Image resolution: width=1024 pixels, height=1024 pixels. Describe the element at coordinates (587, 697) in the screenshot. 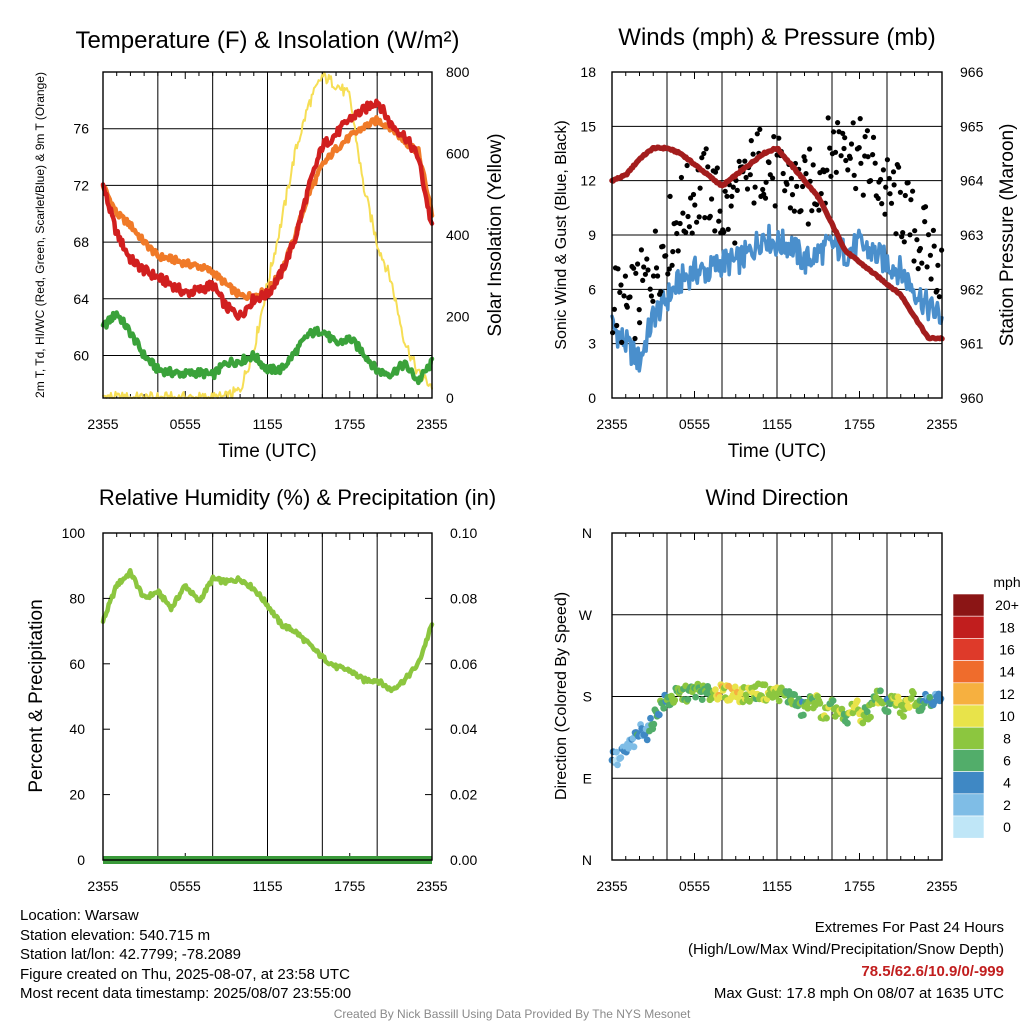

I see `y-tick-label: S` at that location.